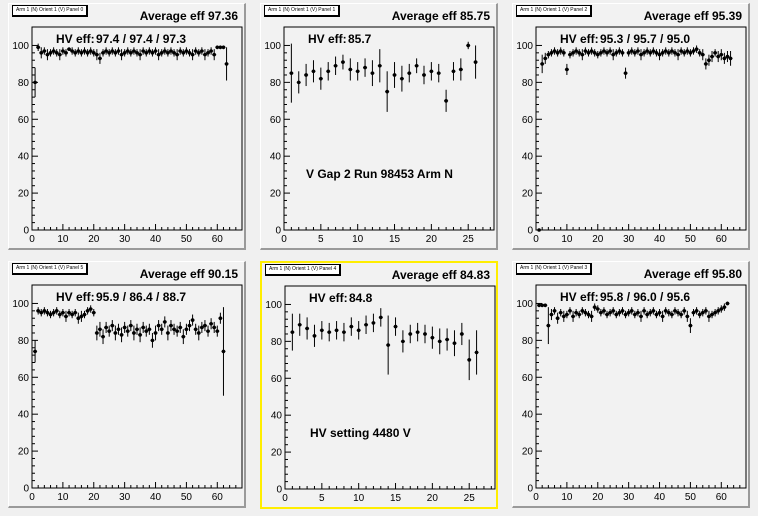 This screenshot has width=758, height=516. I want to click on x-tick-label: 20, so click(598, 497).